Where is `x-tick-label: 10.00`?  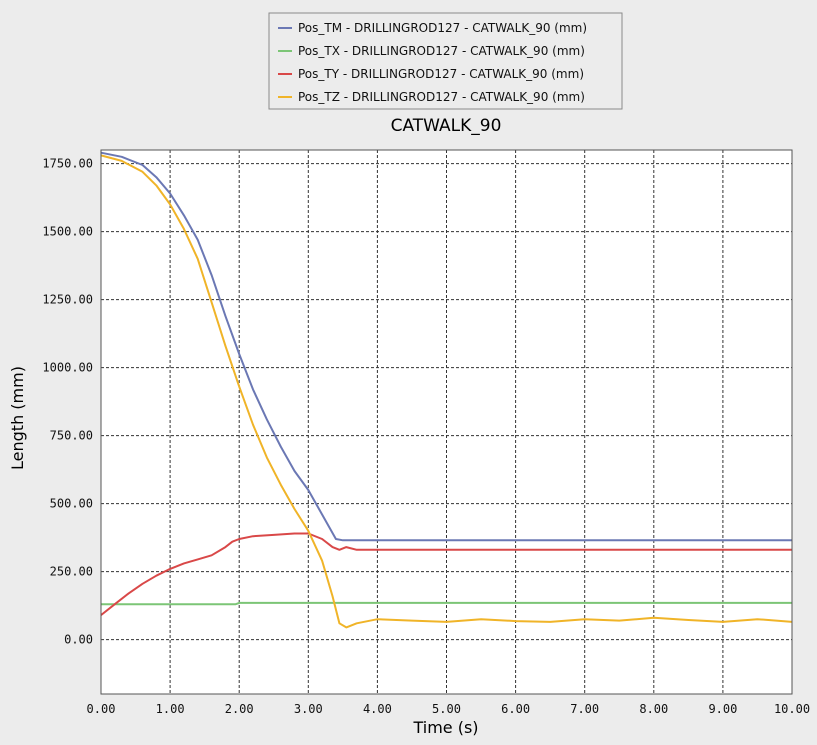 x-tick-label: 10.00 is located at coordinates (792, 709).